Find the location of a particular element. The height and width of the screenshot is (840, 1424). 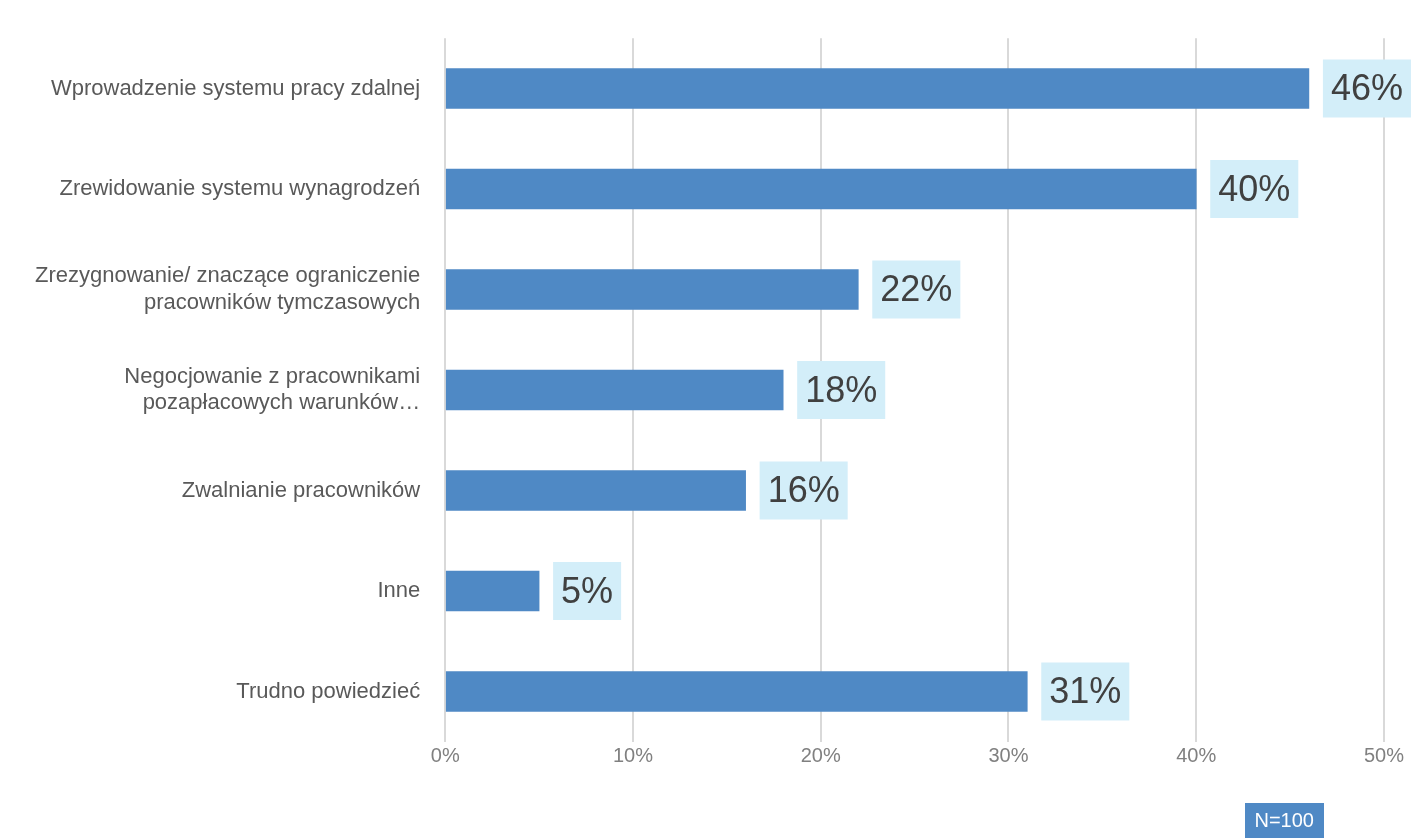

y-tick-label: Zwalnianie pracowników is located at coordinates (301, 489).